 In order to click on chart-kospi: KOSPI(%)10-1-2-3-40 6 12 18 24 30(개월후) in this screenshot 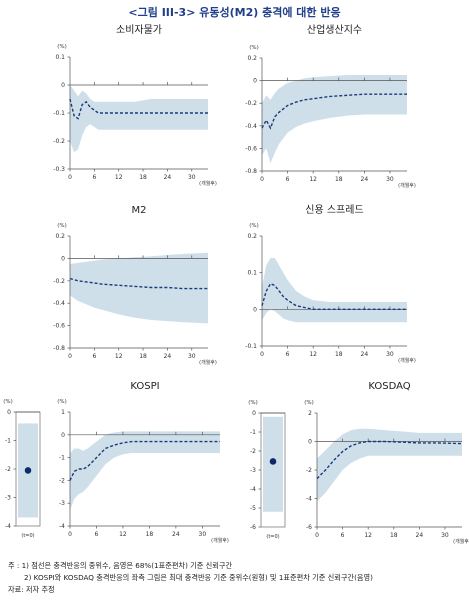, I will do `click(143, 462)`.